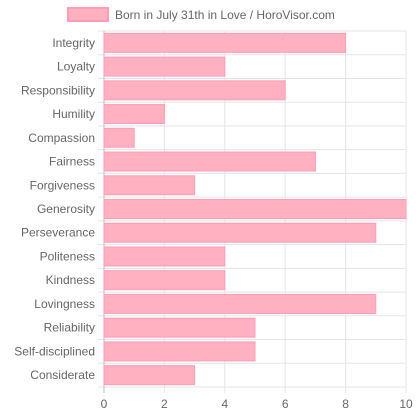  What do you see at coordinates (225, 42) in the screenshot?
I see `bar-integrity` at bounding box center [225, 42].